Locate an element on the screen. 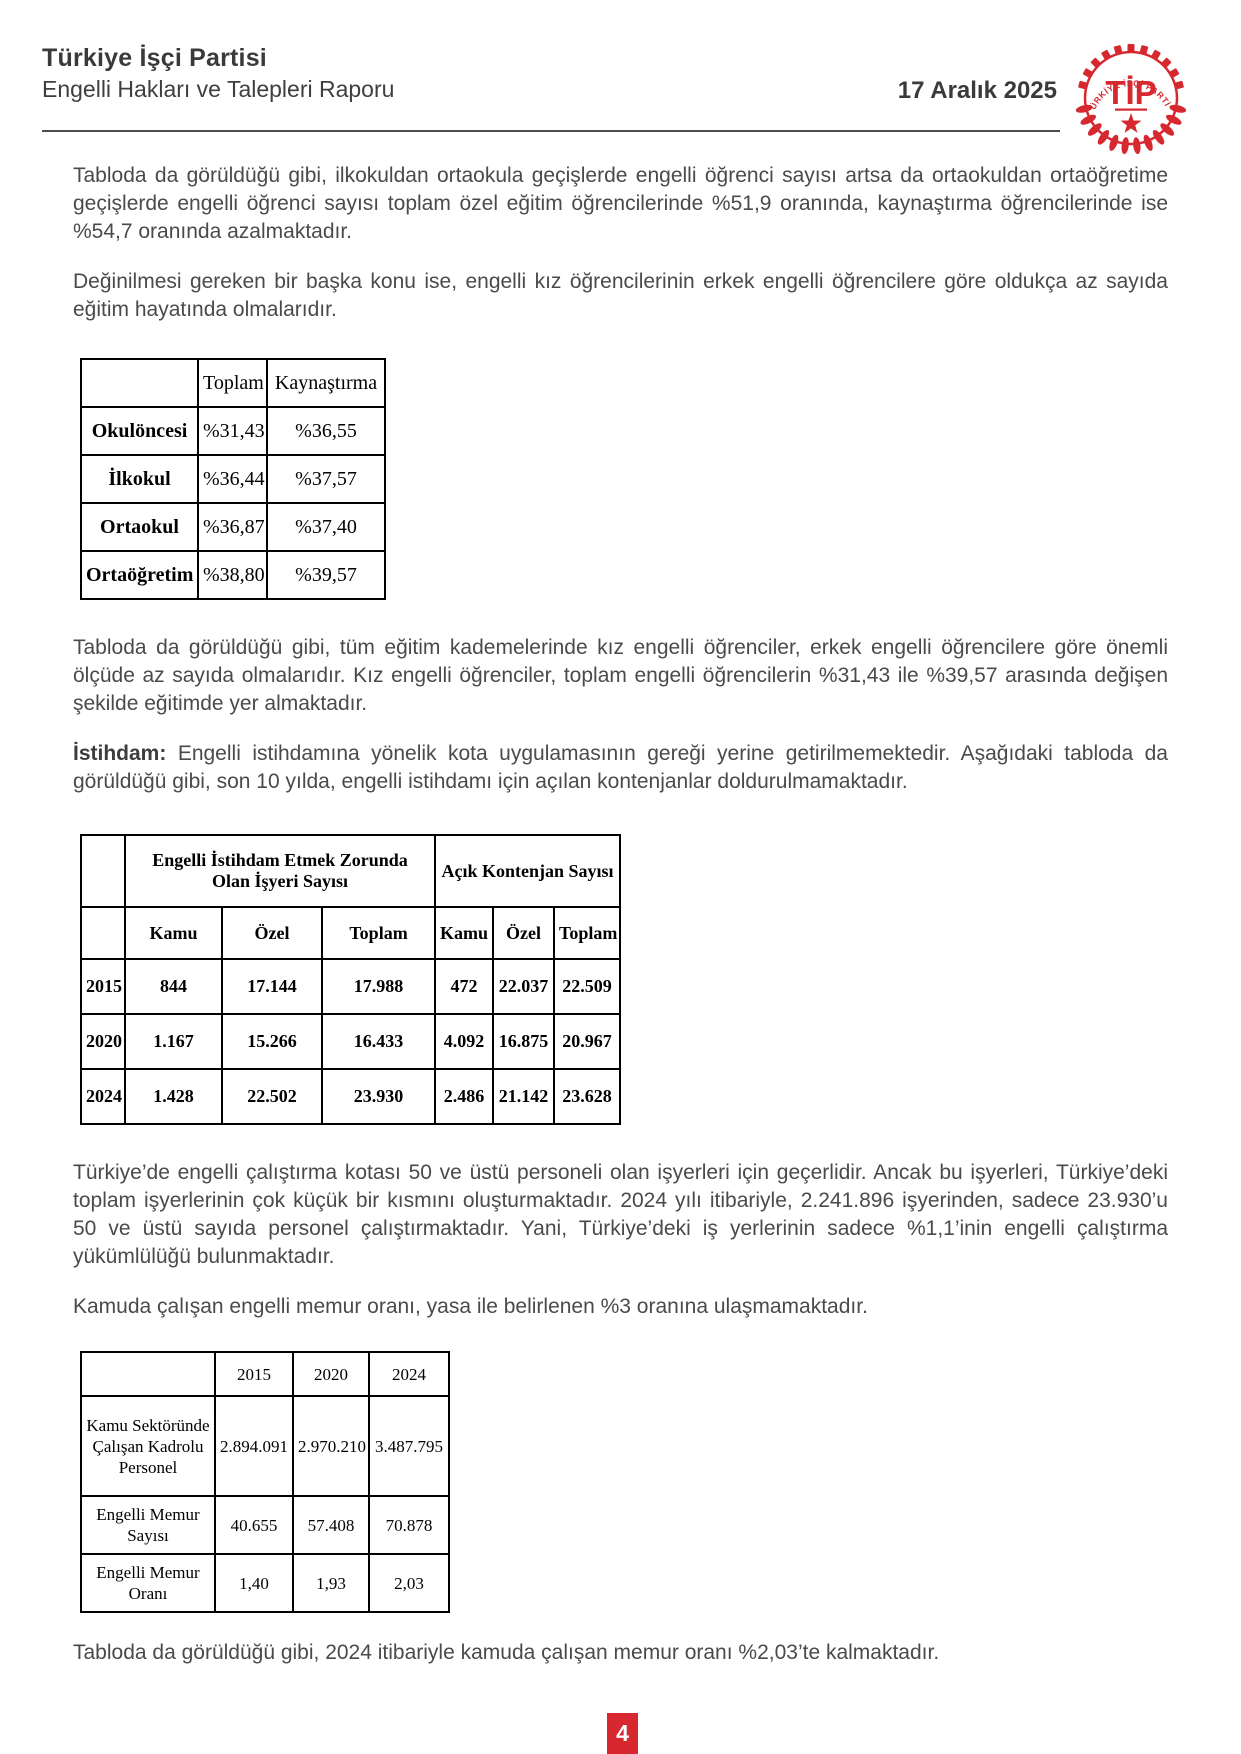 The height and width of the screenshot is (1754, 1241). table-cell: %37,57 is located at coordinates (326, 479).